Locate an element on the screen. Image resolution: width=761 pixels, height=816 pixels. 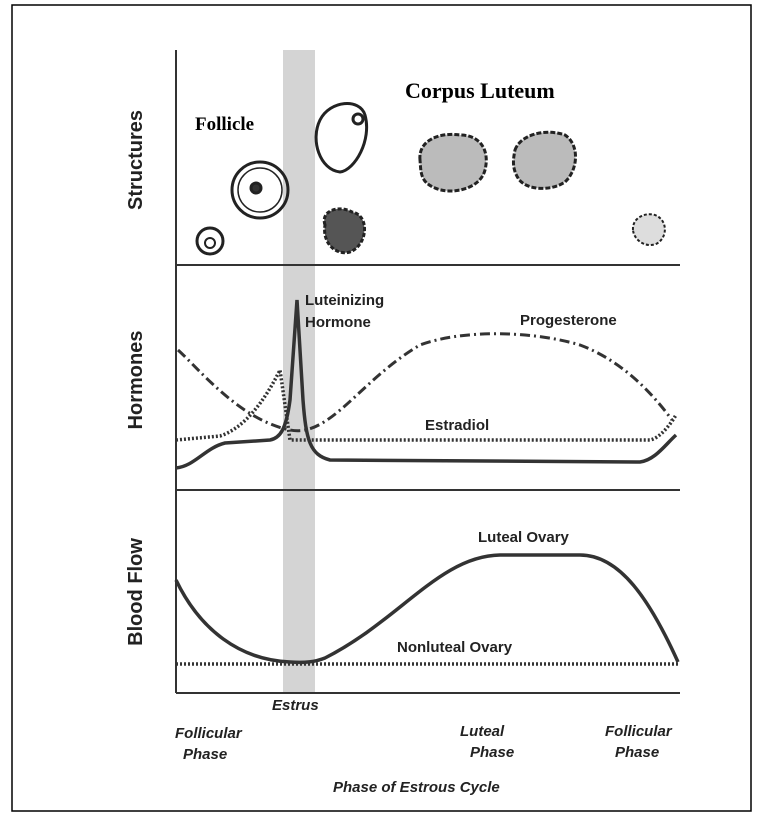
panel-label: Structures is located at coordinates (136, 160).